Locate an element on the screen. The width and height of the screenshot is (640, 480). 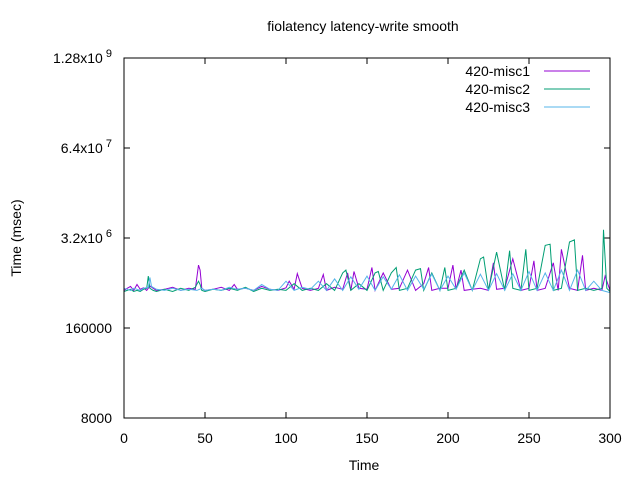
x-axis-label: Time is located at coordinates (364, 465).